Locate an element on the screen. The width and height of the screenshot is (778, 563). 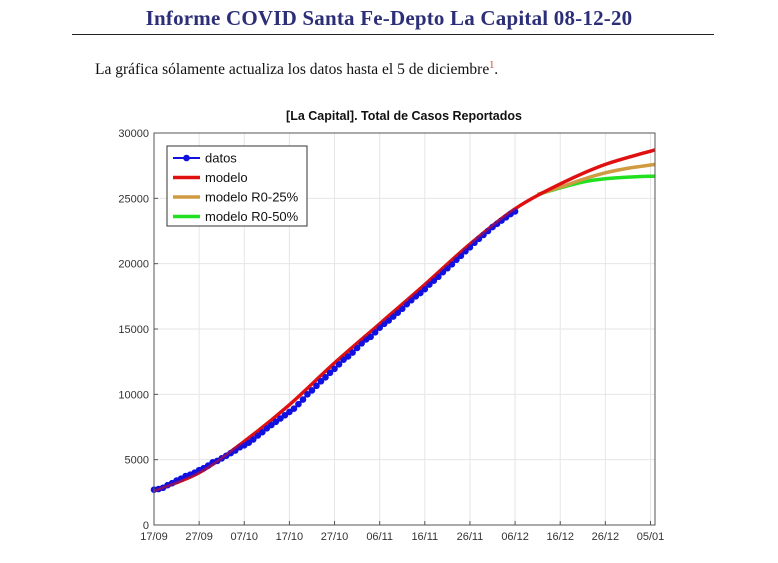
x-tick-label: 27/09 is located at coordinates (199, 537).